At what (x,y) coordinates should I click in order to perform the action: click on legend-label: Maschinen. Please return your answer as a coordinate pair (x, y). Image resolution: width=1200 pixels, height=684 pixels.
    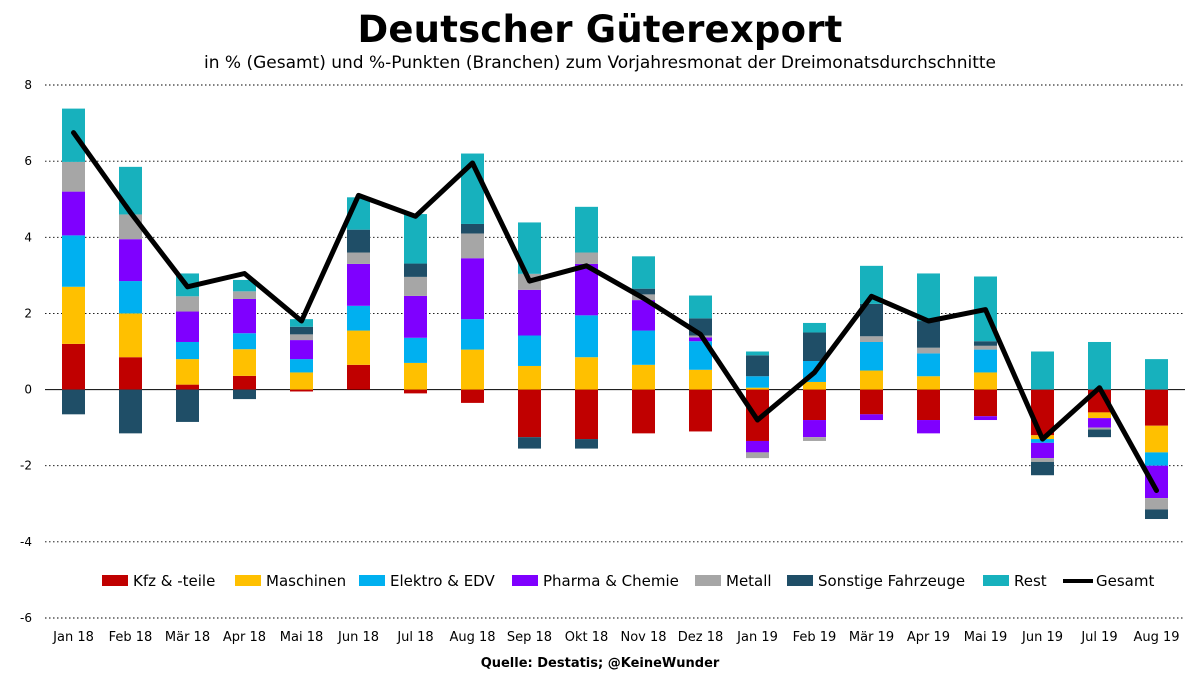
    Looking at the image, I should click on (306, 581).